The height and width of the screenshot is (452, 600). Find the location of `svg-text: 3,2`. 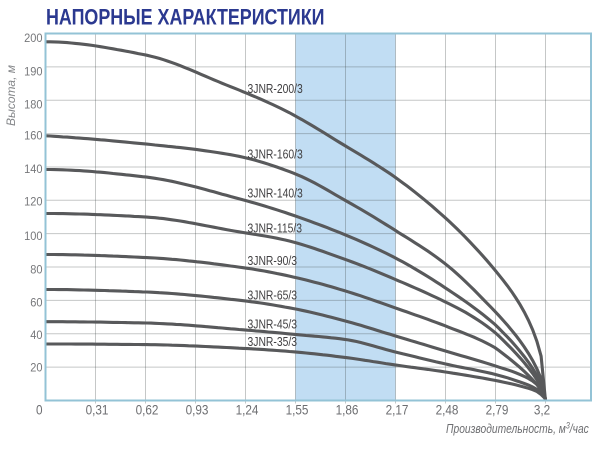

svg-text: 3,2 is located at coordinates (542, 409).